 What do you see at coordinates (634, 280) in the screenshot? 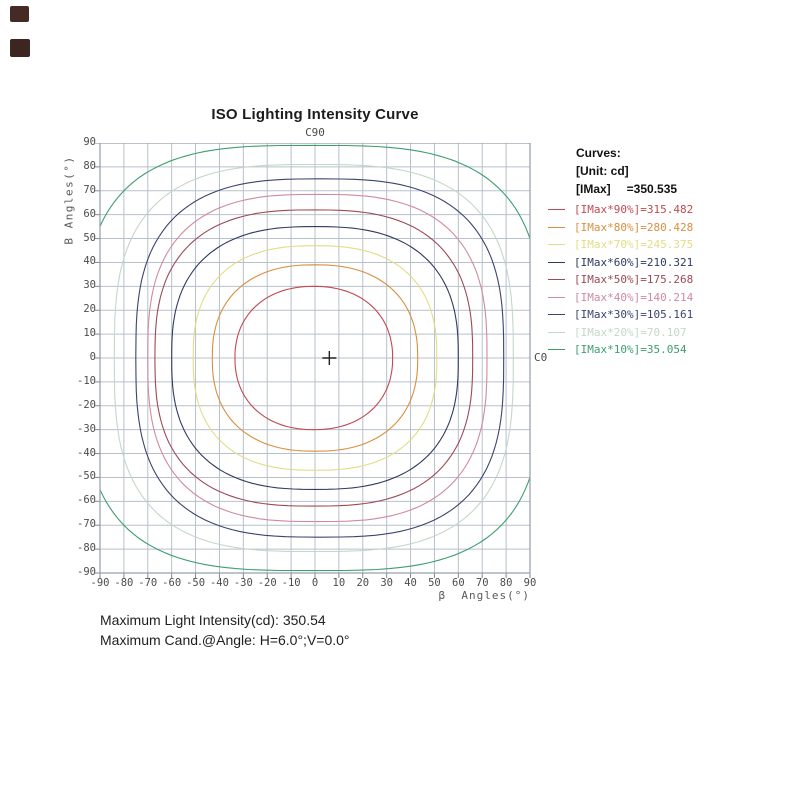
I see `legend-entry-label: [IMax*50%]=175.268` at bounding box center [634, 280].